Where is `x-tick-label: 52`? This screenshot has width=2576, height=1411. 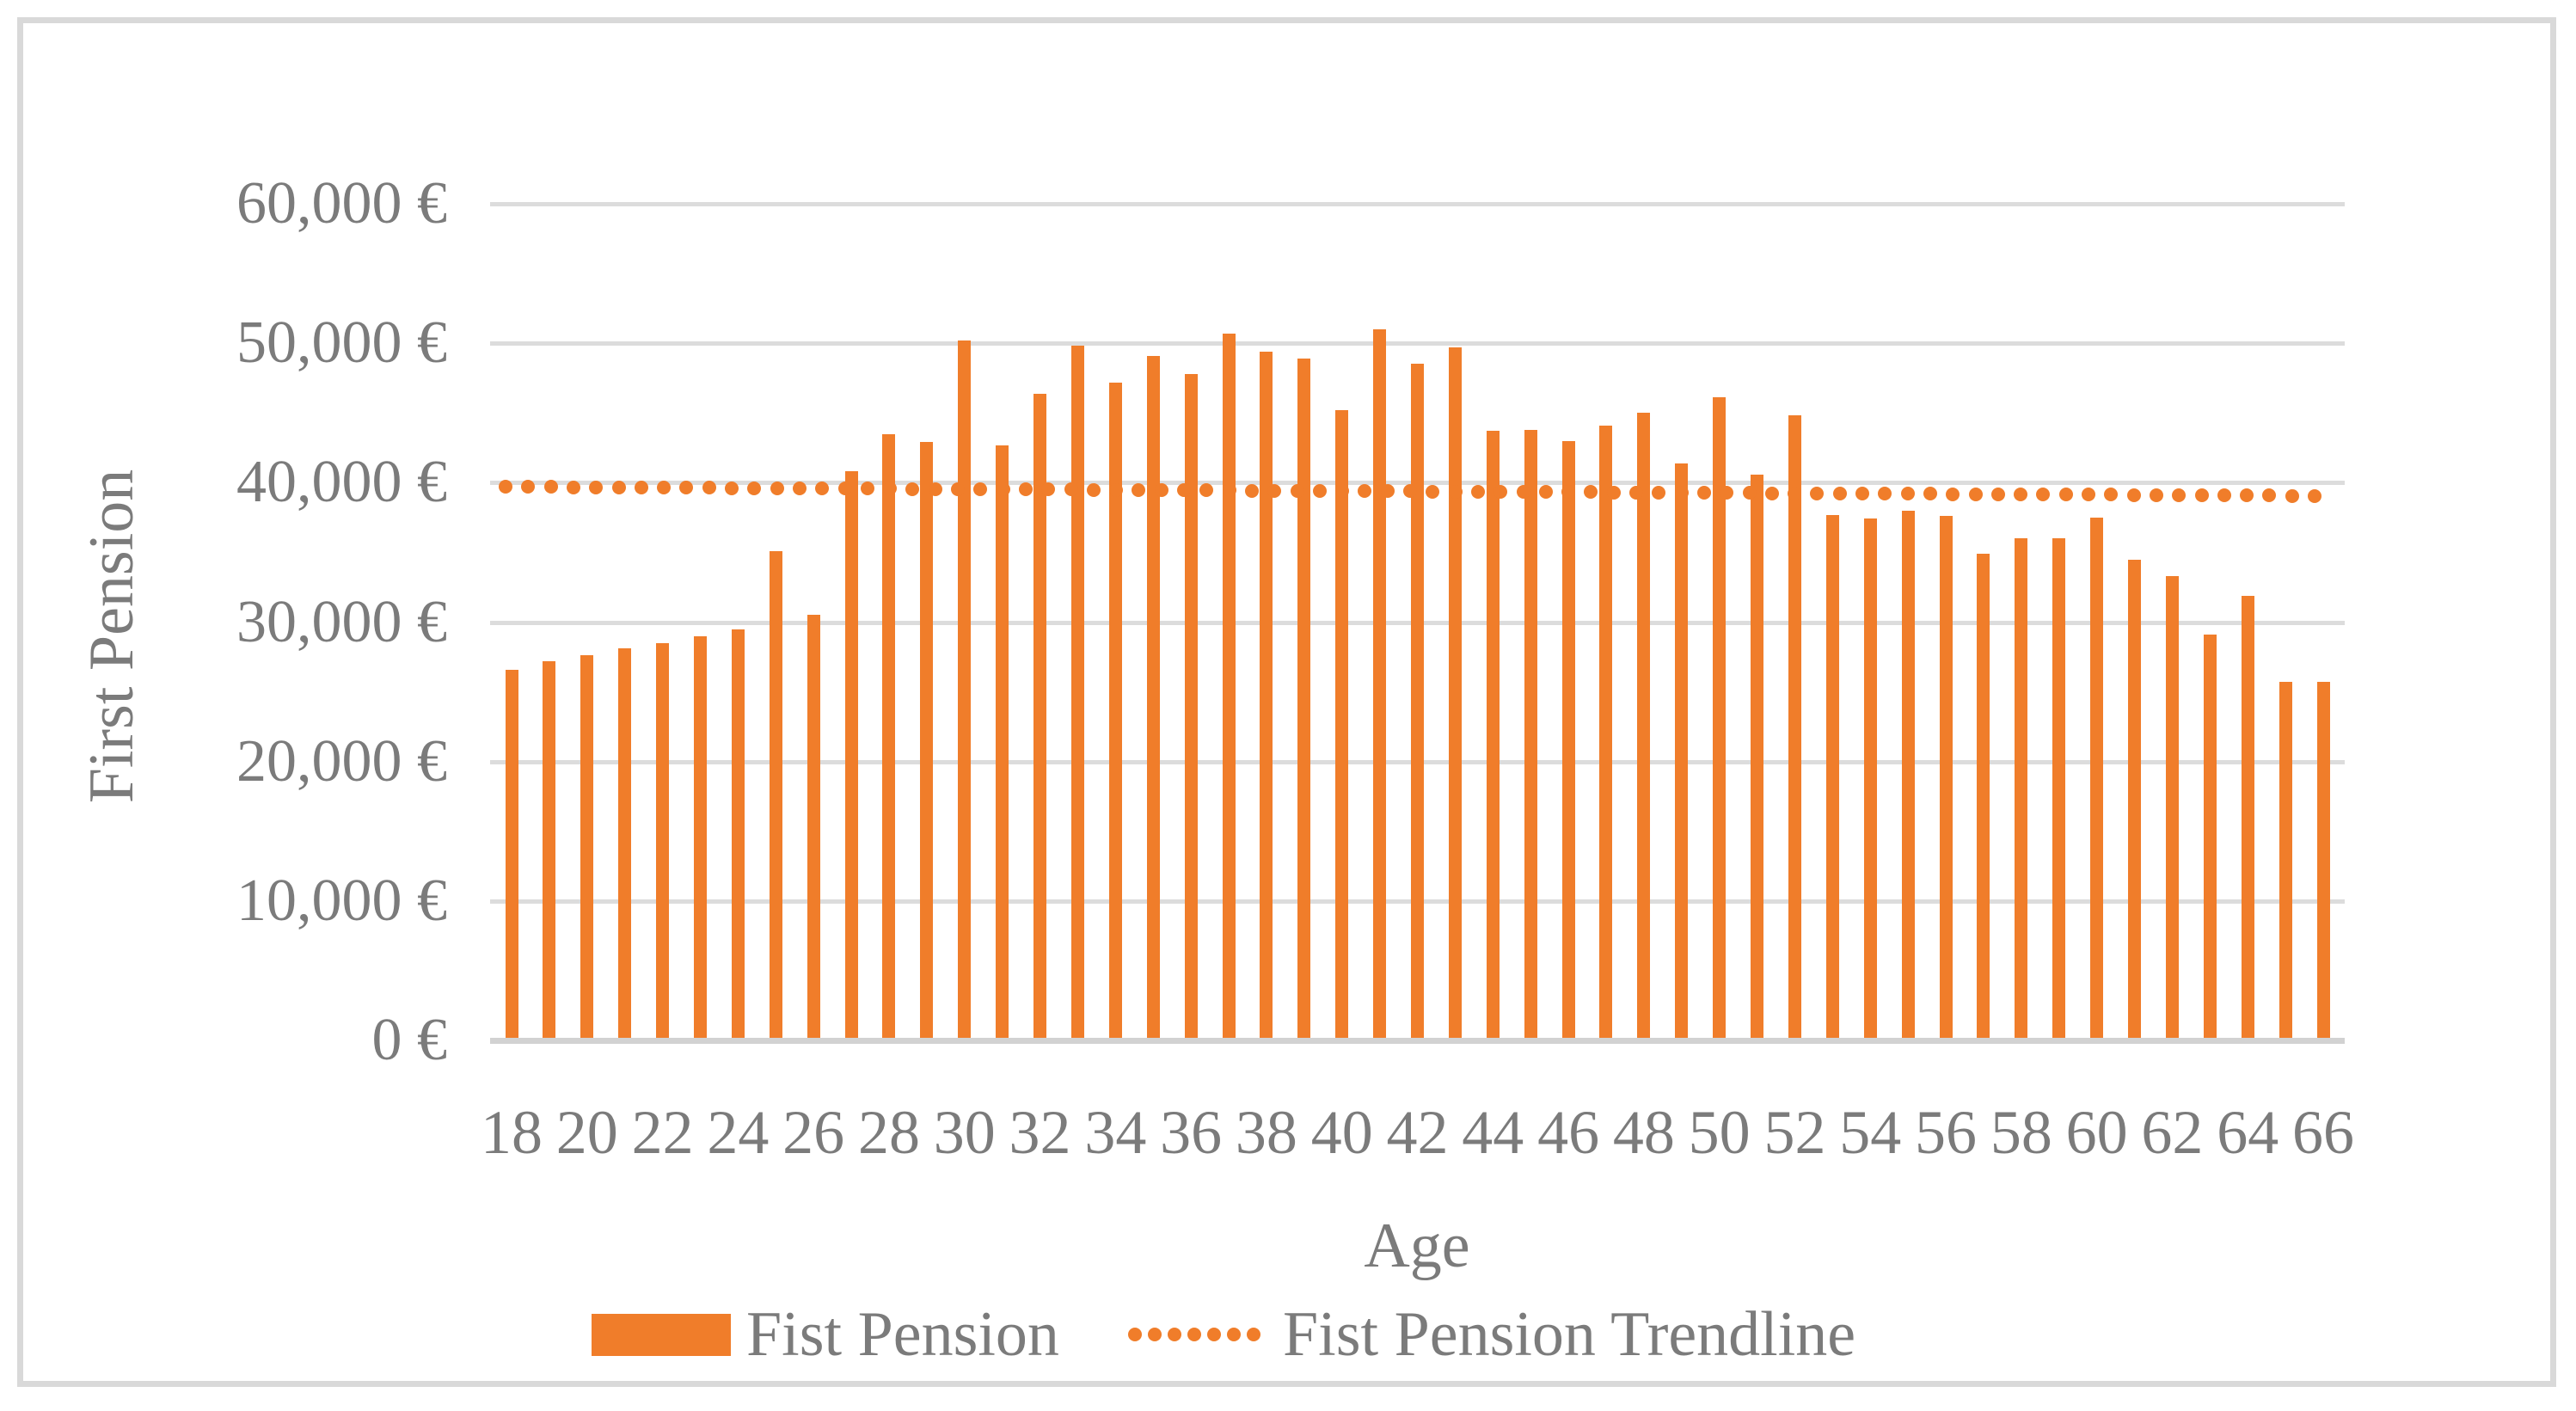
x-tick-label: 52 is located at coordinates (1794, 1132).